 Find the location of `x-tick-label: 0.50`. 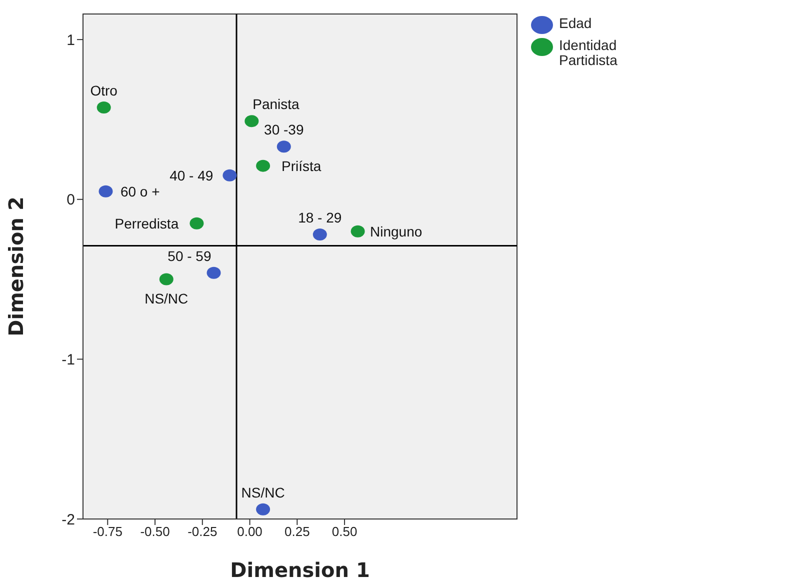

x-tick-label: 0.50 is located at coordinates (345, 532).